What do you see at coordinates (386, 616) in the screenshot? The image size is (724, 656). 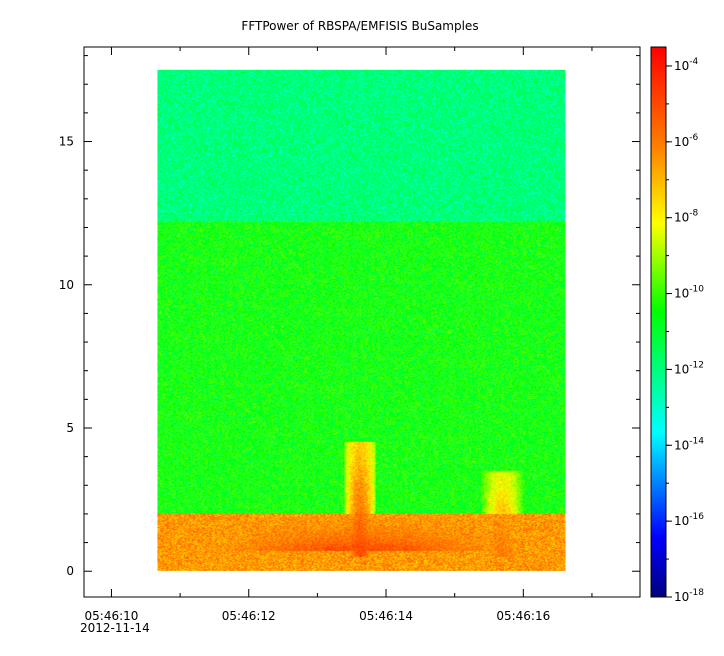 I see `x-tick-label: 05:46:14` at bounding box center [386, 616].